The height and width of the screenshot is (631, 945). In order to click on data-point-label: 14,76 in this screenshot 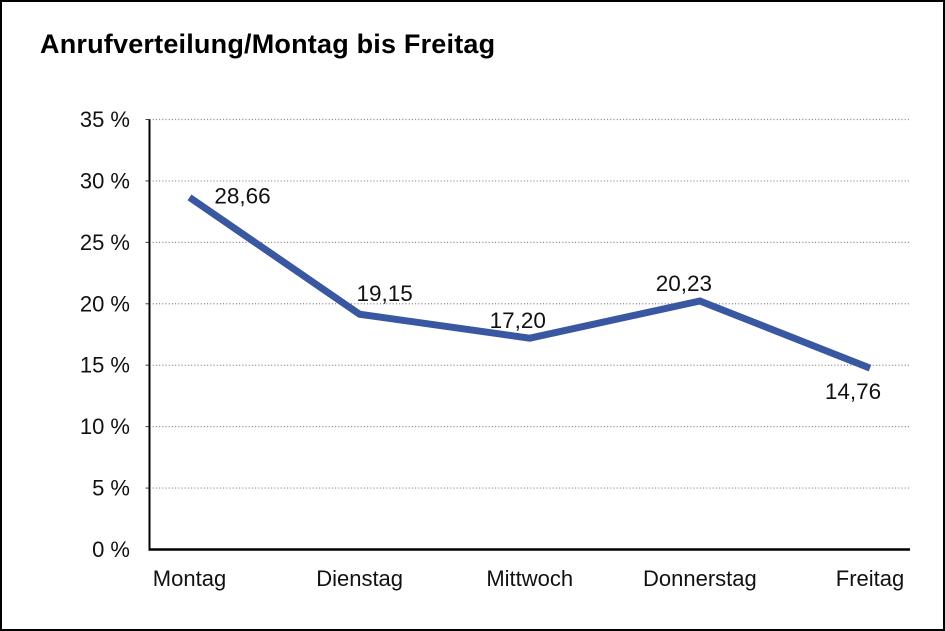, I will do `click(853, 391)`.